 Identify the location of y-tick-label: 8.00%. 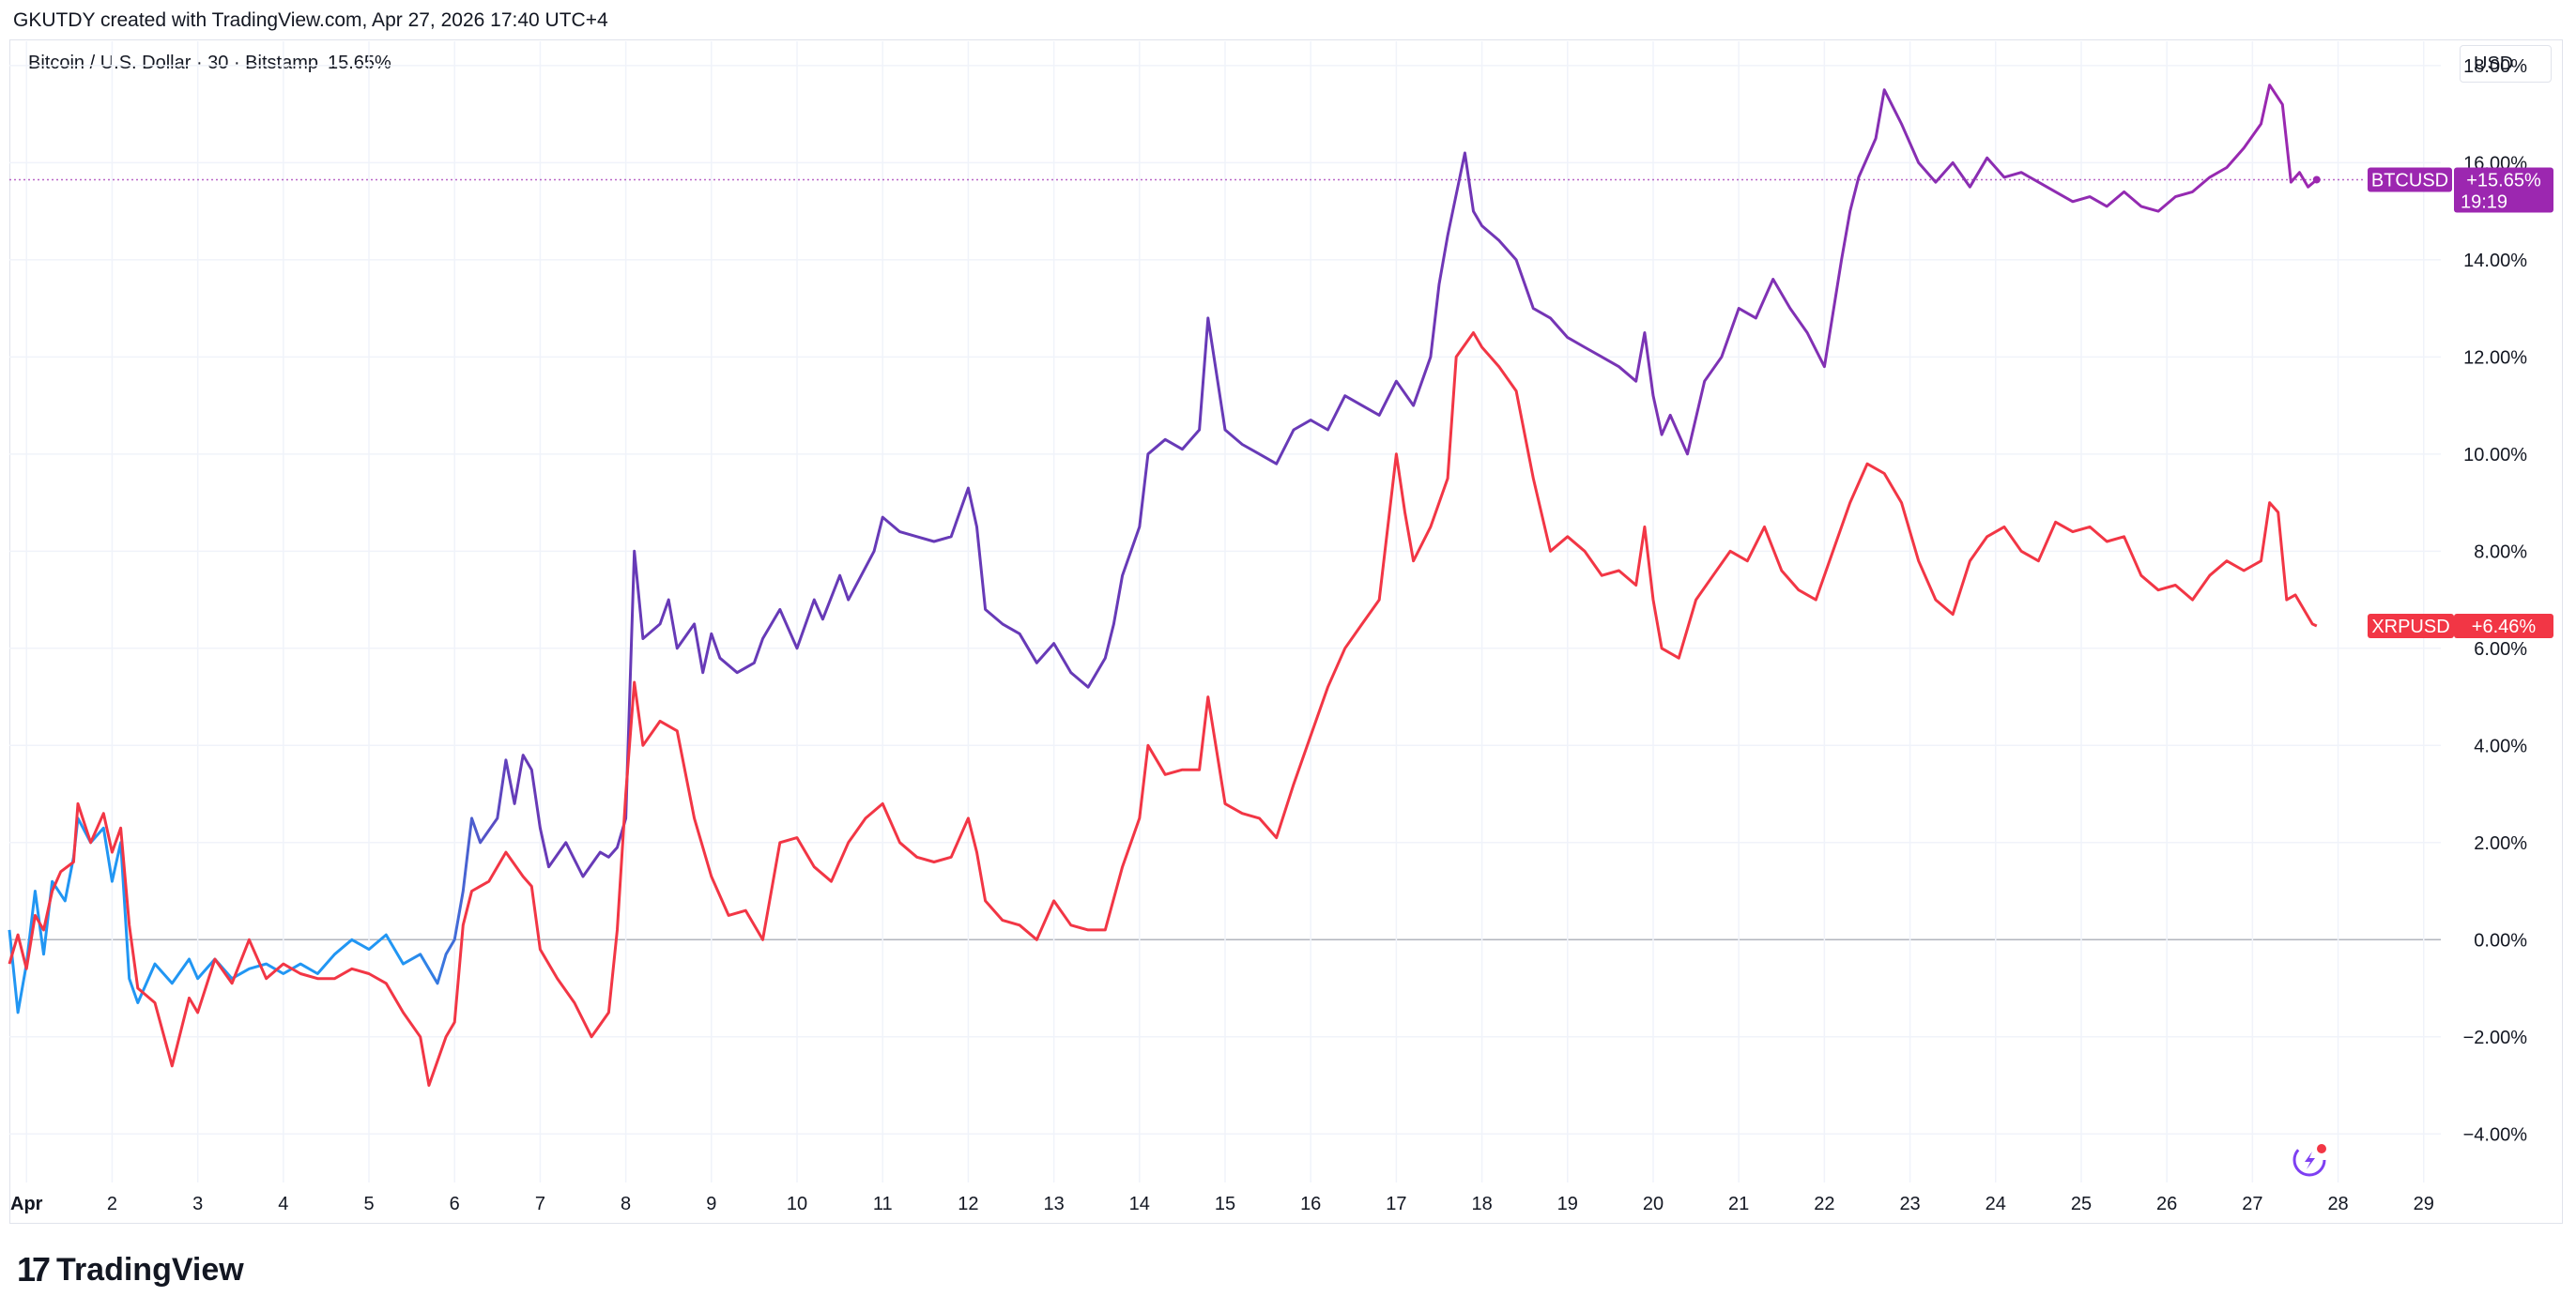
(2501, 552).